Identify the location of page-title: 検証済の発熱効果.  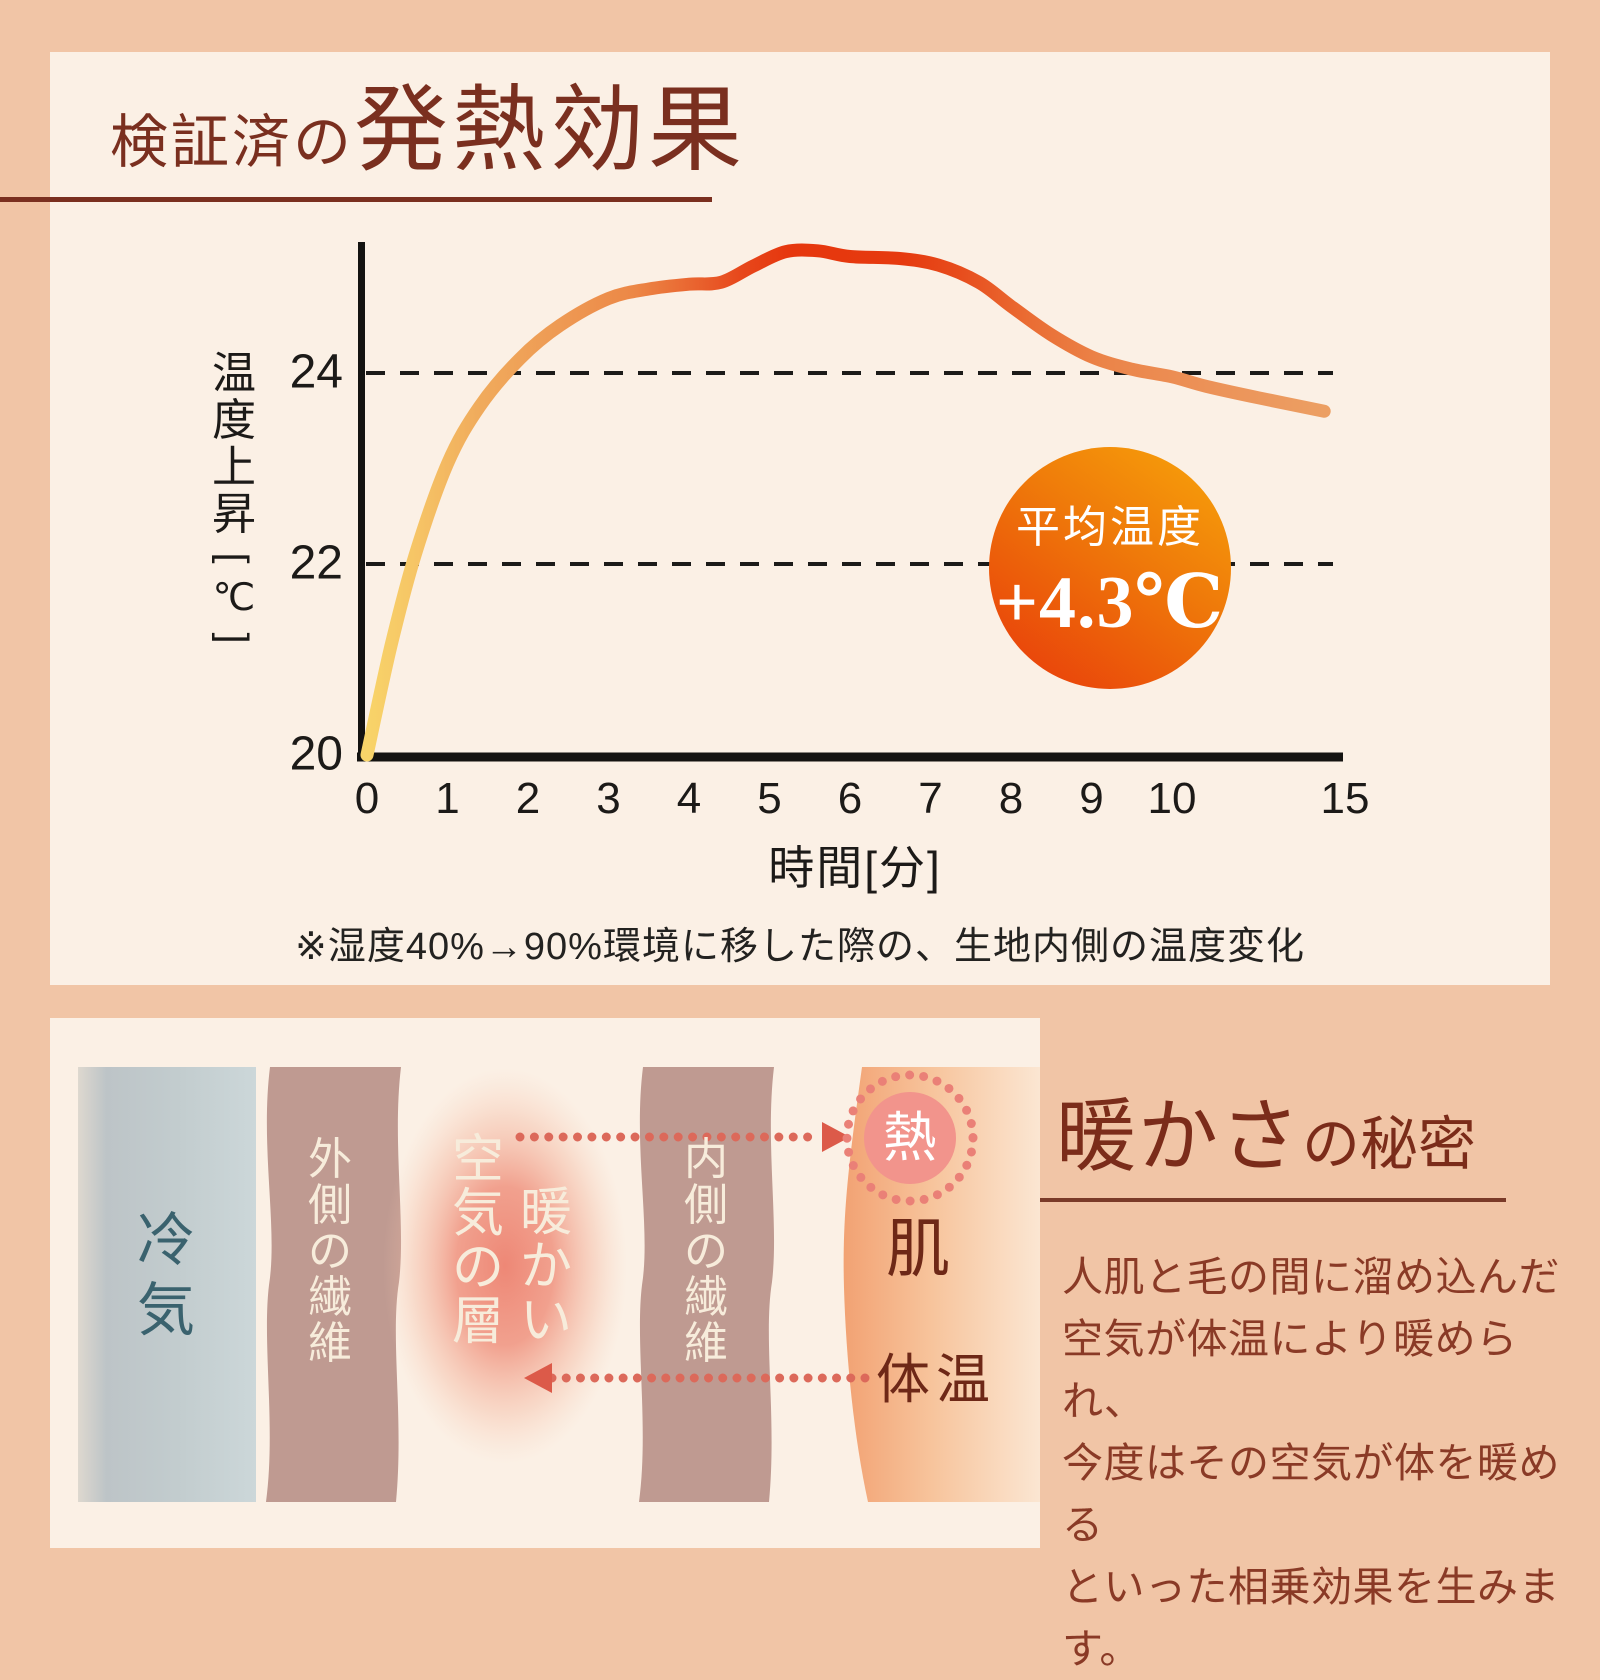
(428, 131).